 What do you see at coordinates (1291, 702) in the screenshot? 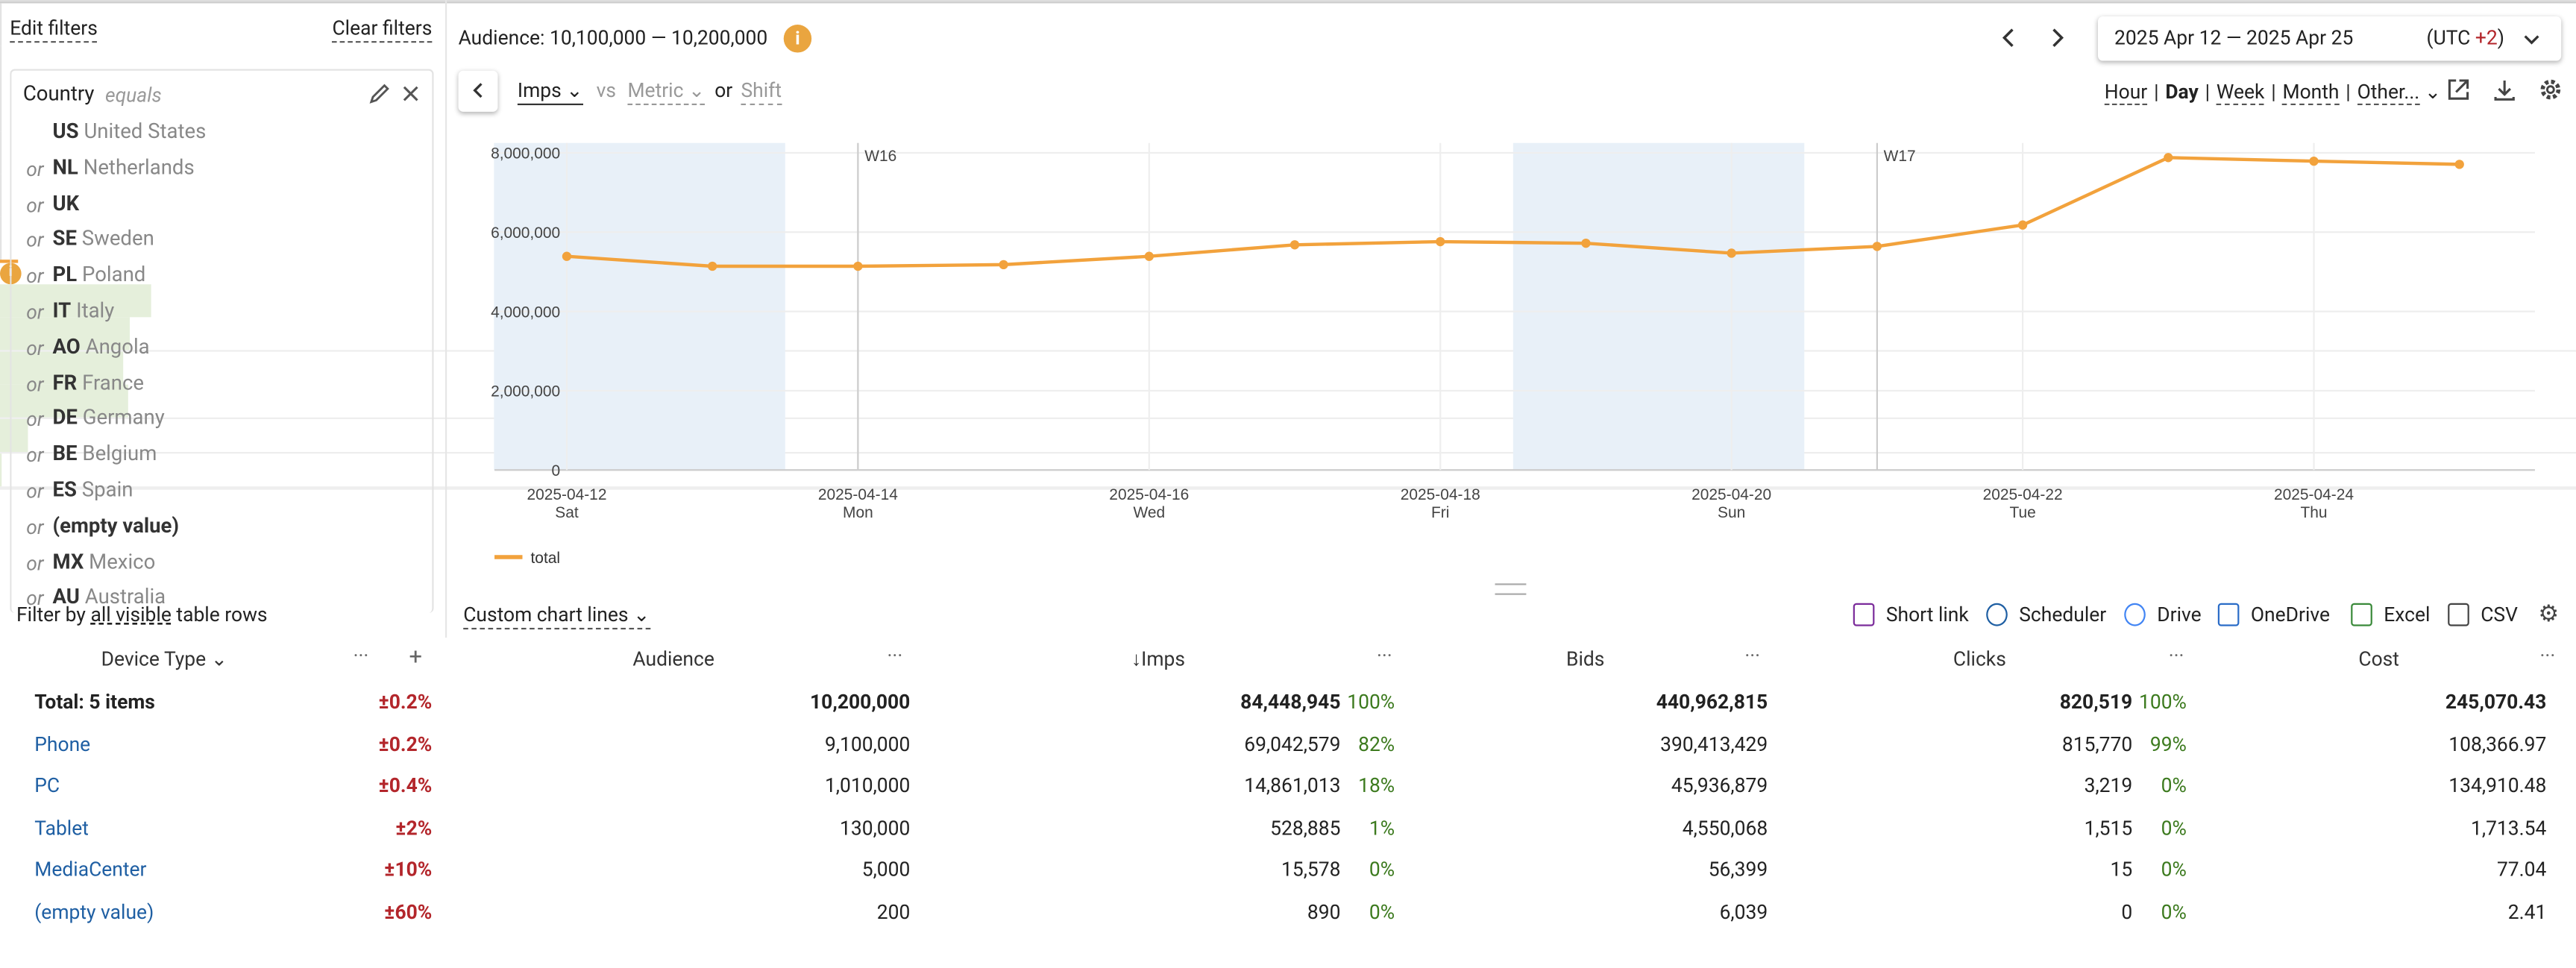
I see `imps: 84,448,945` at bounding box center [1291, 702].